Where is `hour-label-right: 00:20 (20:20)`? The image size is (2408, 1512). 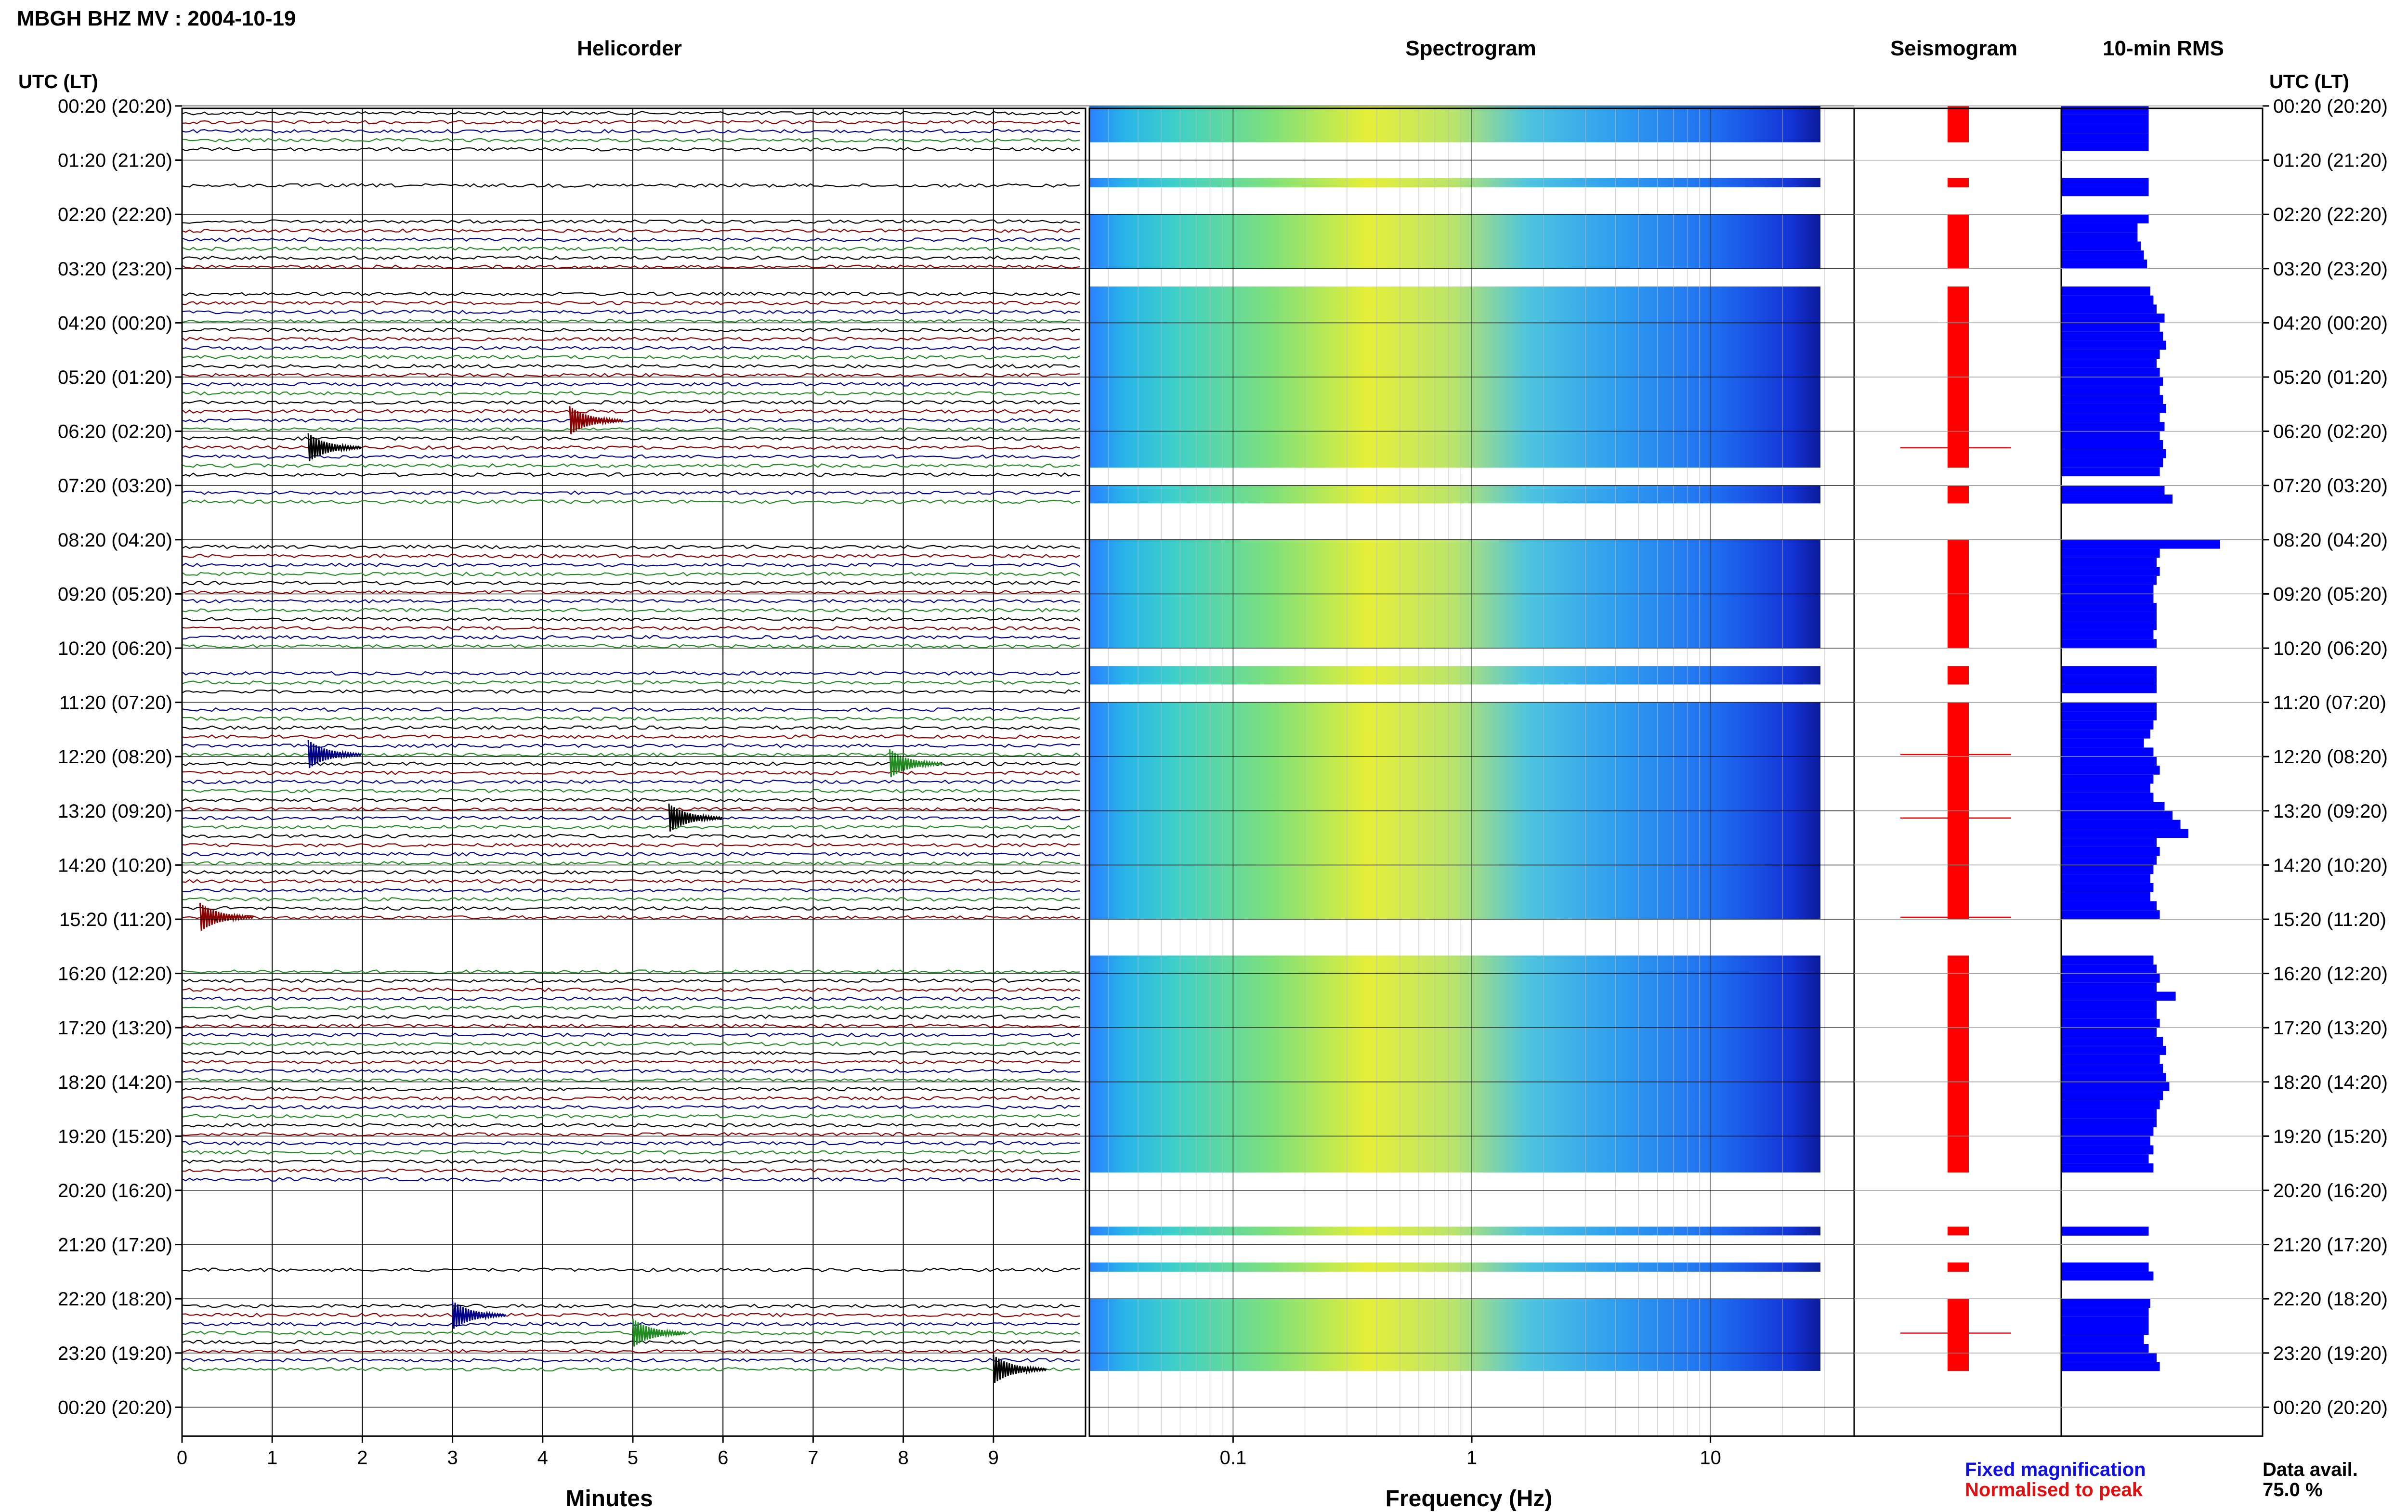 hour-label-right: 00:20 (20:20) is located at coordinates (2330, 106).